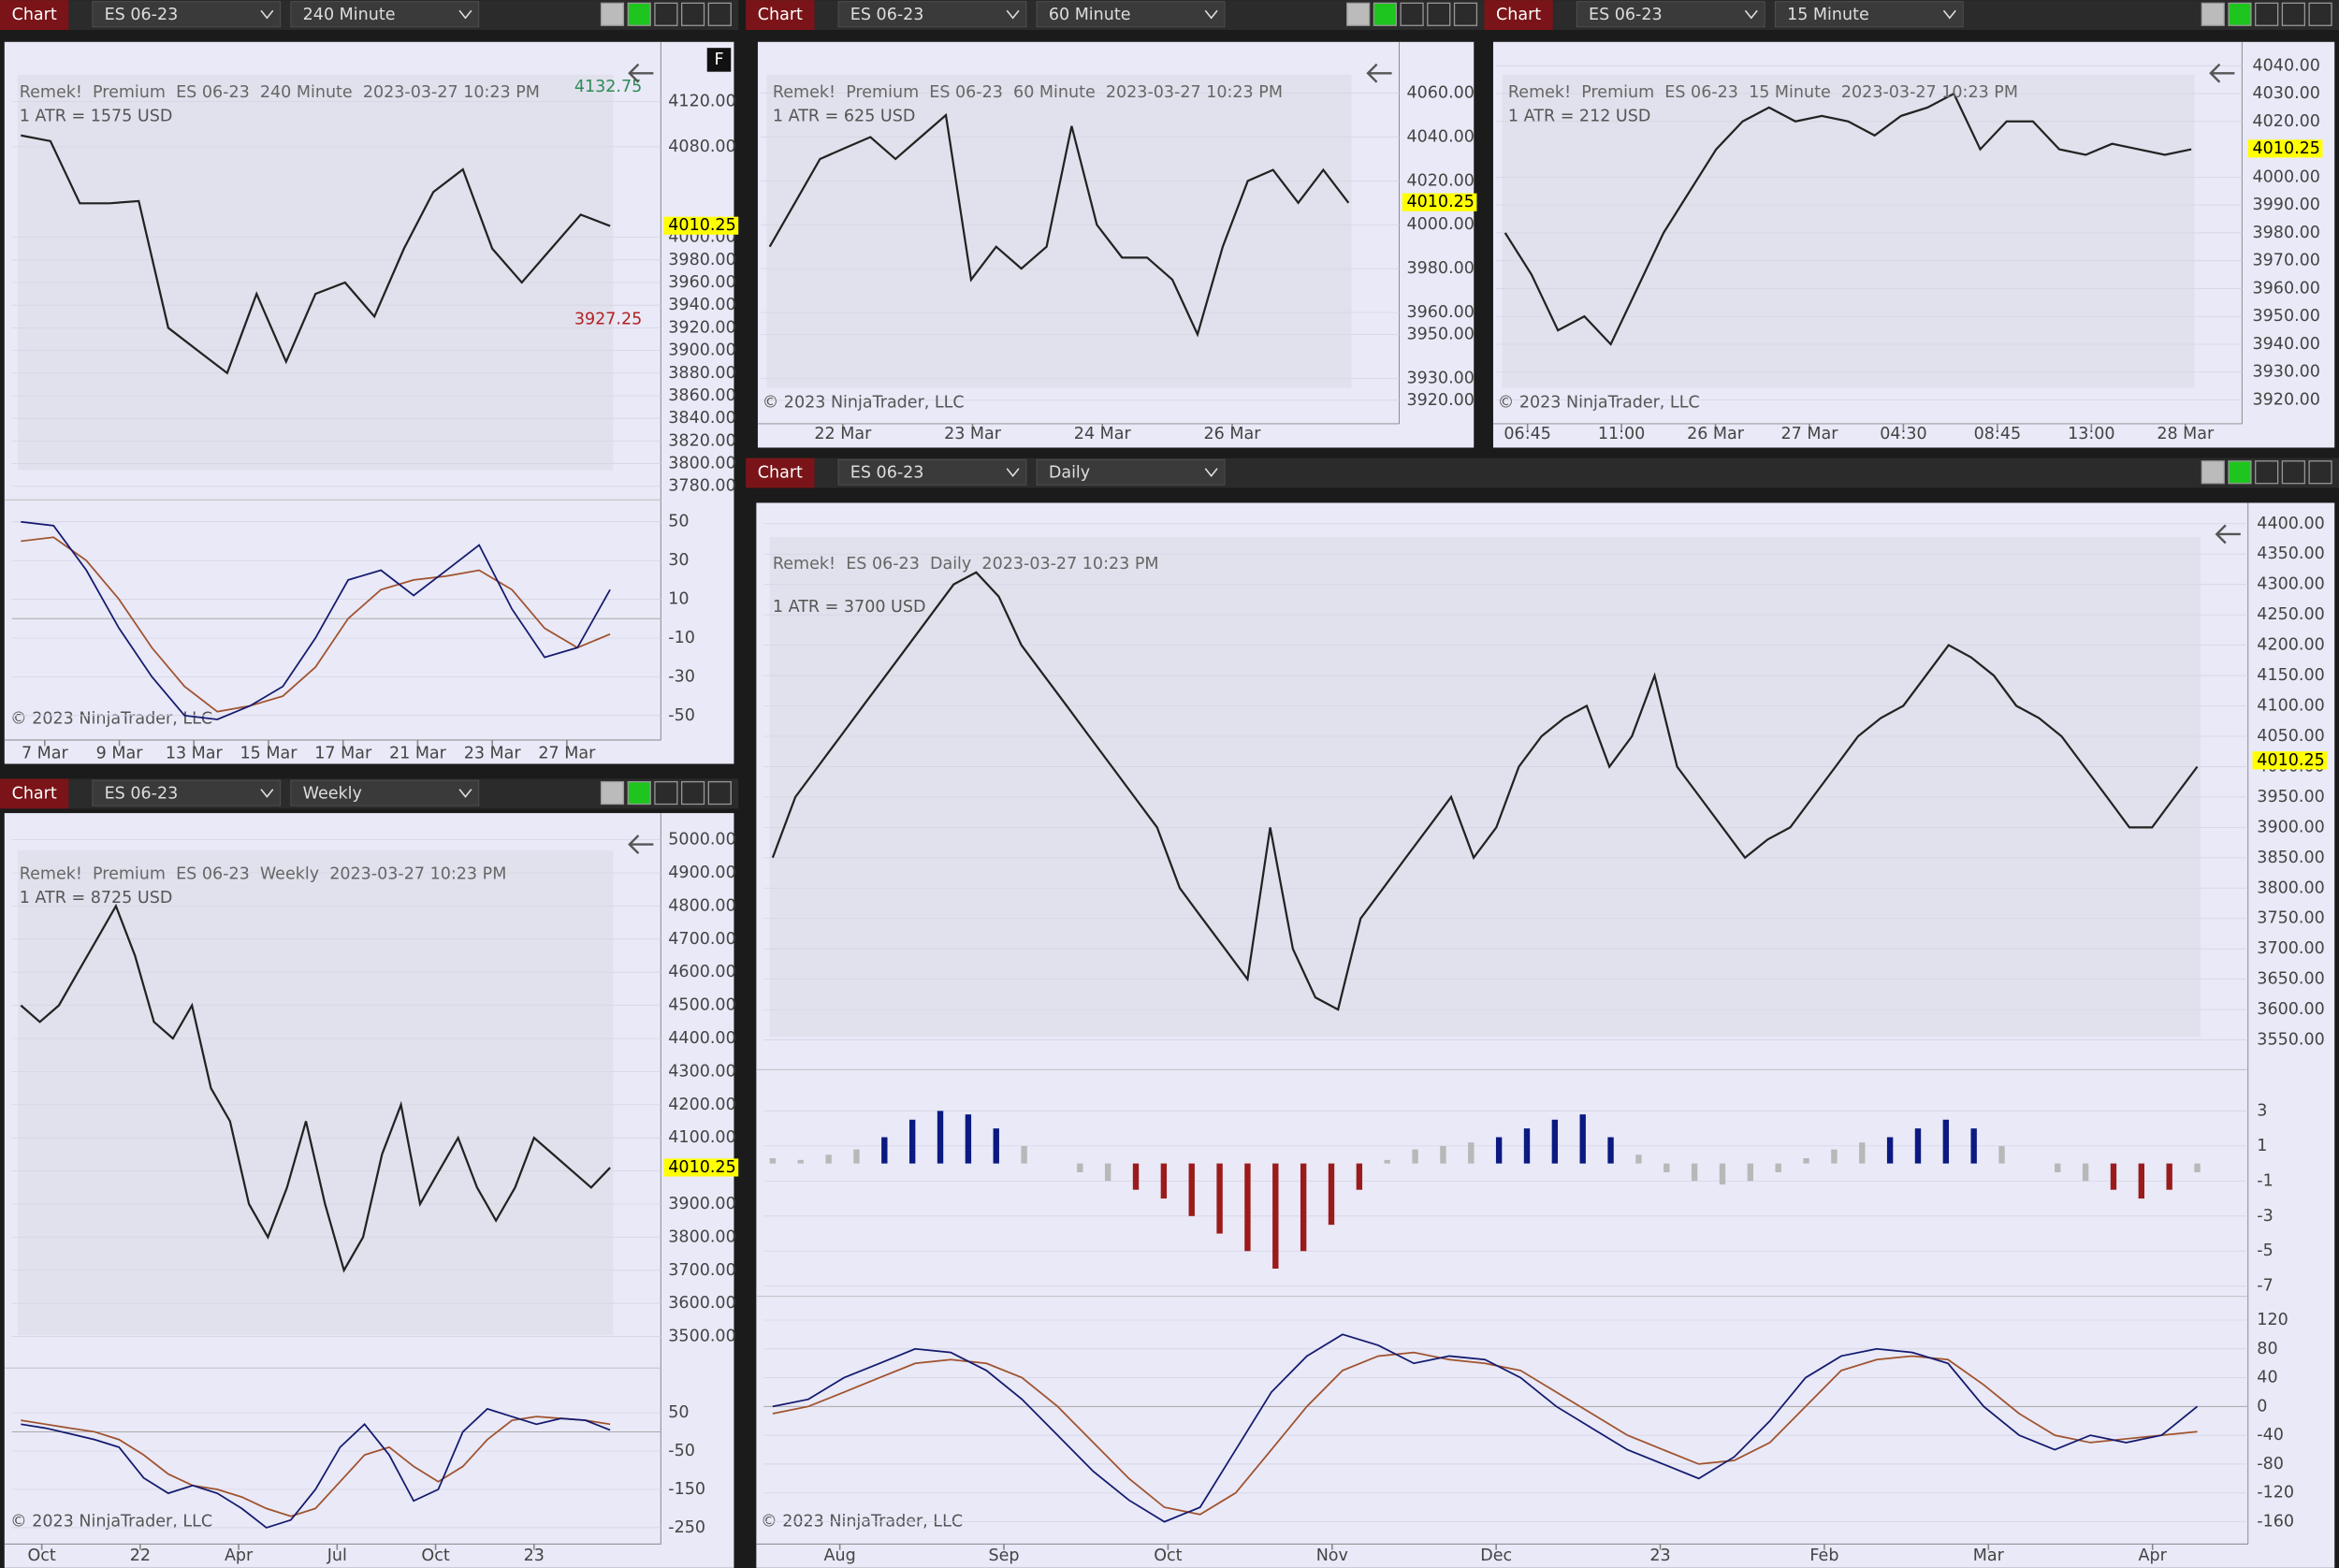 This screenshot has height=1568, width=2339. I want to click on price-line, so click(1059, 225).